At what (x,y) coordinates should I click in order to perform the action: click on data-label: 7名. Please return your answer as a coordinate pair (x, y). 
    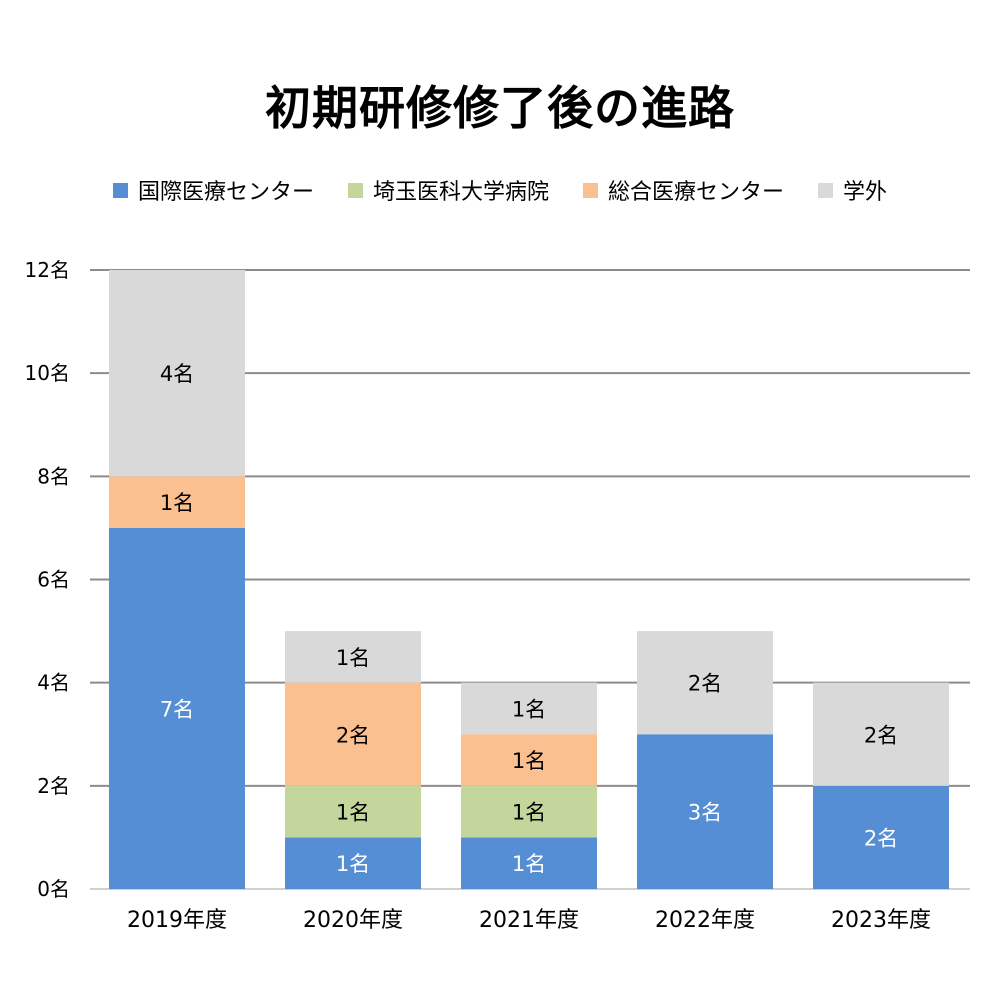
    Looking at the image, I should click on (177, 709).